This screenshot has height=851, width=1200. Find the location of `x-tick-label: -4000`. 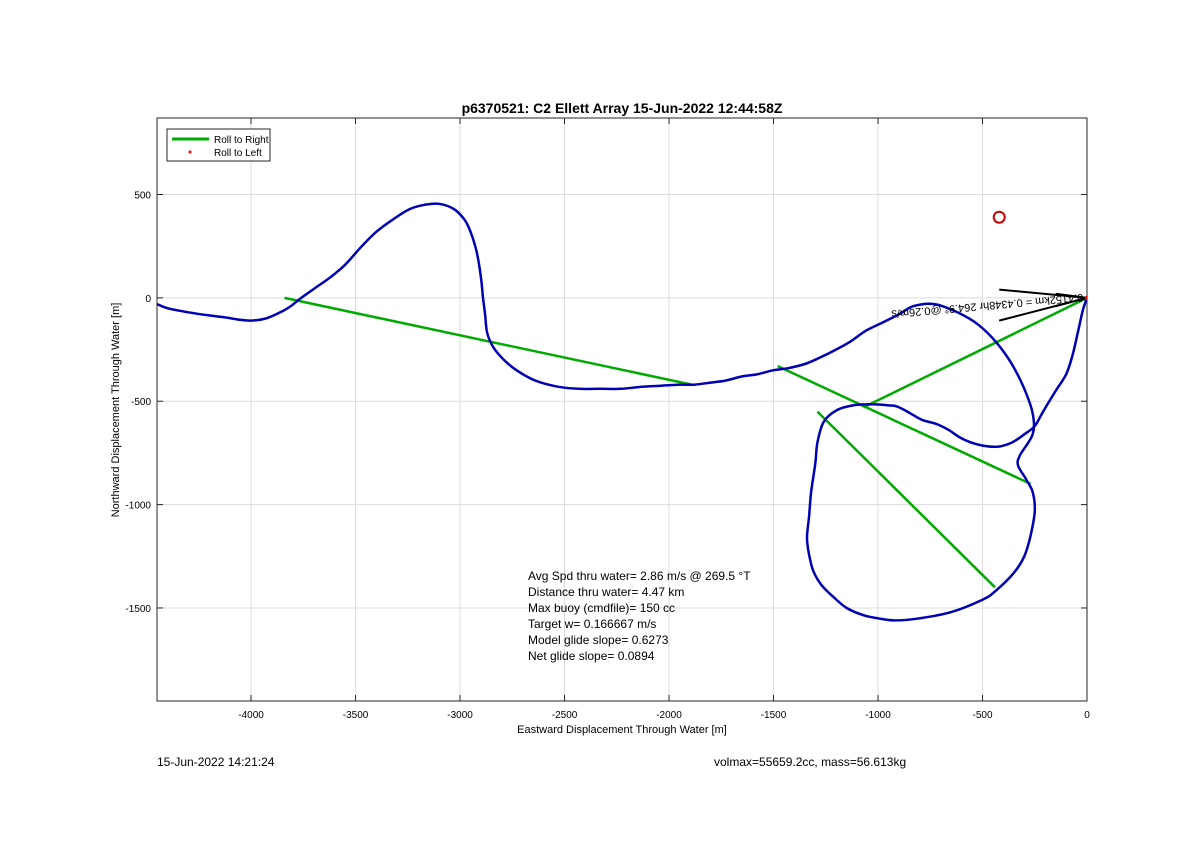

x-tick-label: -4000 is located at coordinates (251, 715).